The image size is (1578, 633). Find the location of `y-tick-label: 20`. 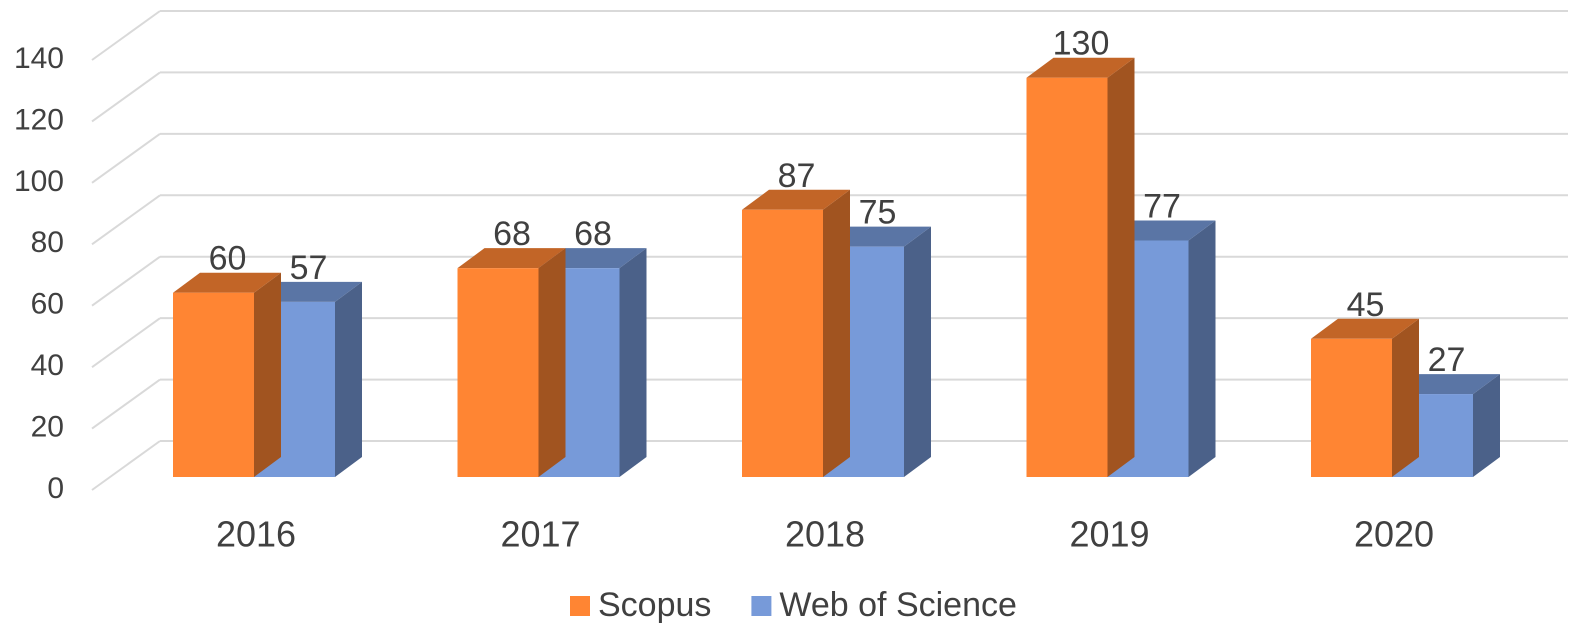

y-tick-label: 20 is located at coordinates (47, 426).